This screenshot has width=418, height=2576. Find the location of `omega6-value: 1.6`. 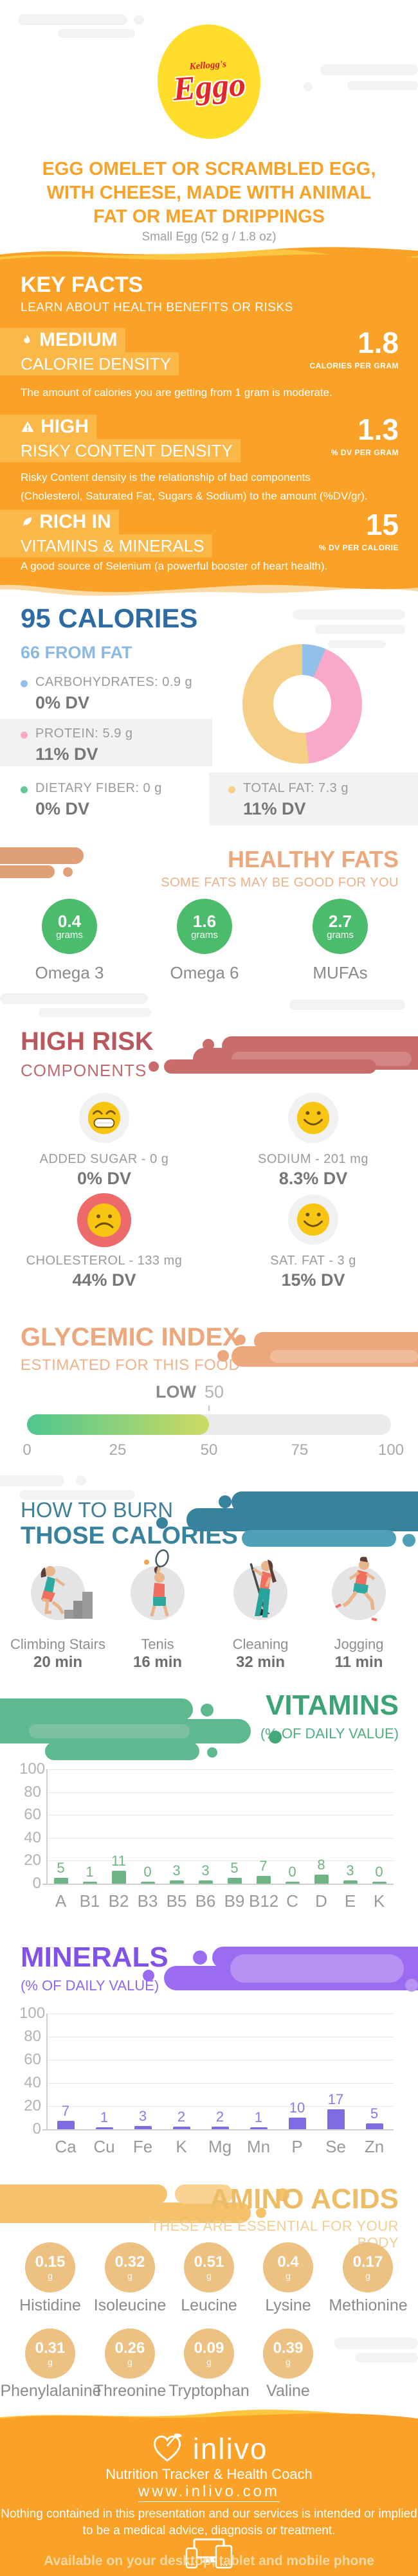

omega6-value: 1.6 is located at coordinates (204, 921).